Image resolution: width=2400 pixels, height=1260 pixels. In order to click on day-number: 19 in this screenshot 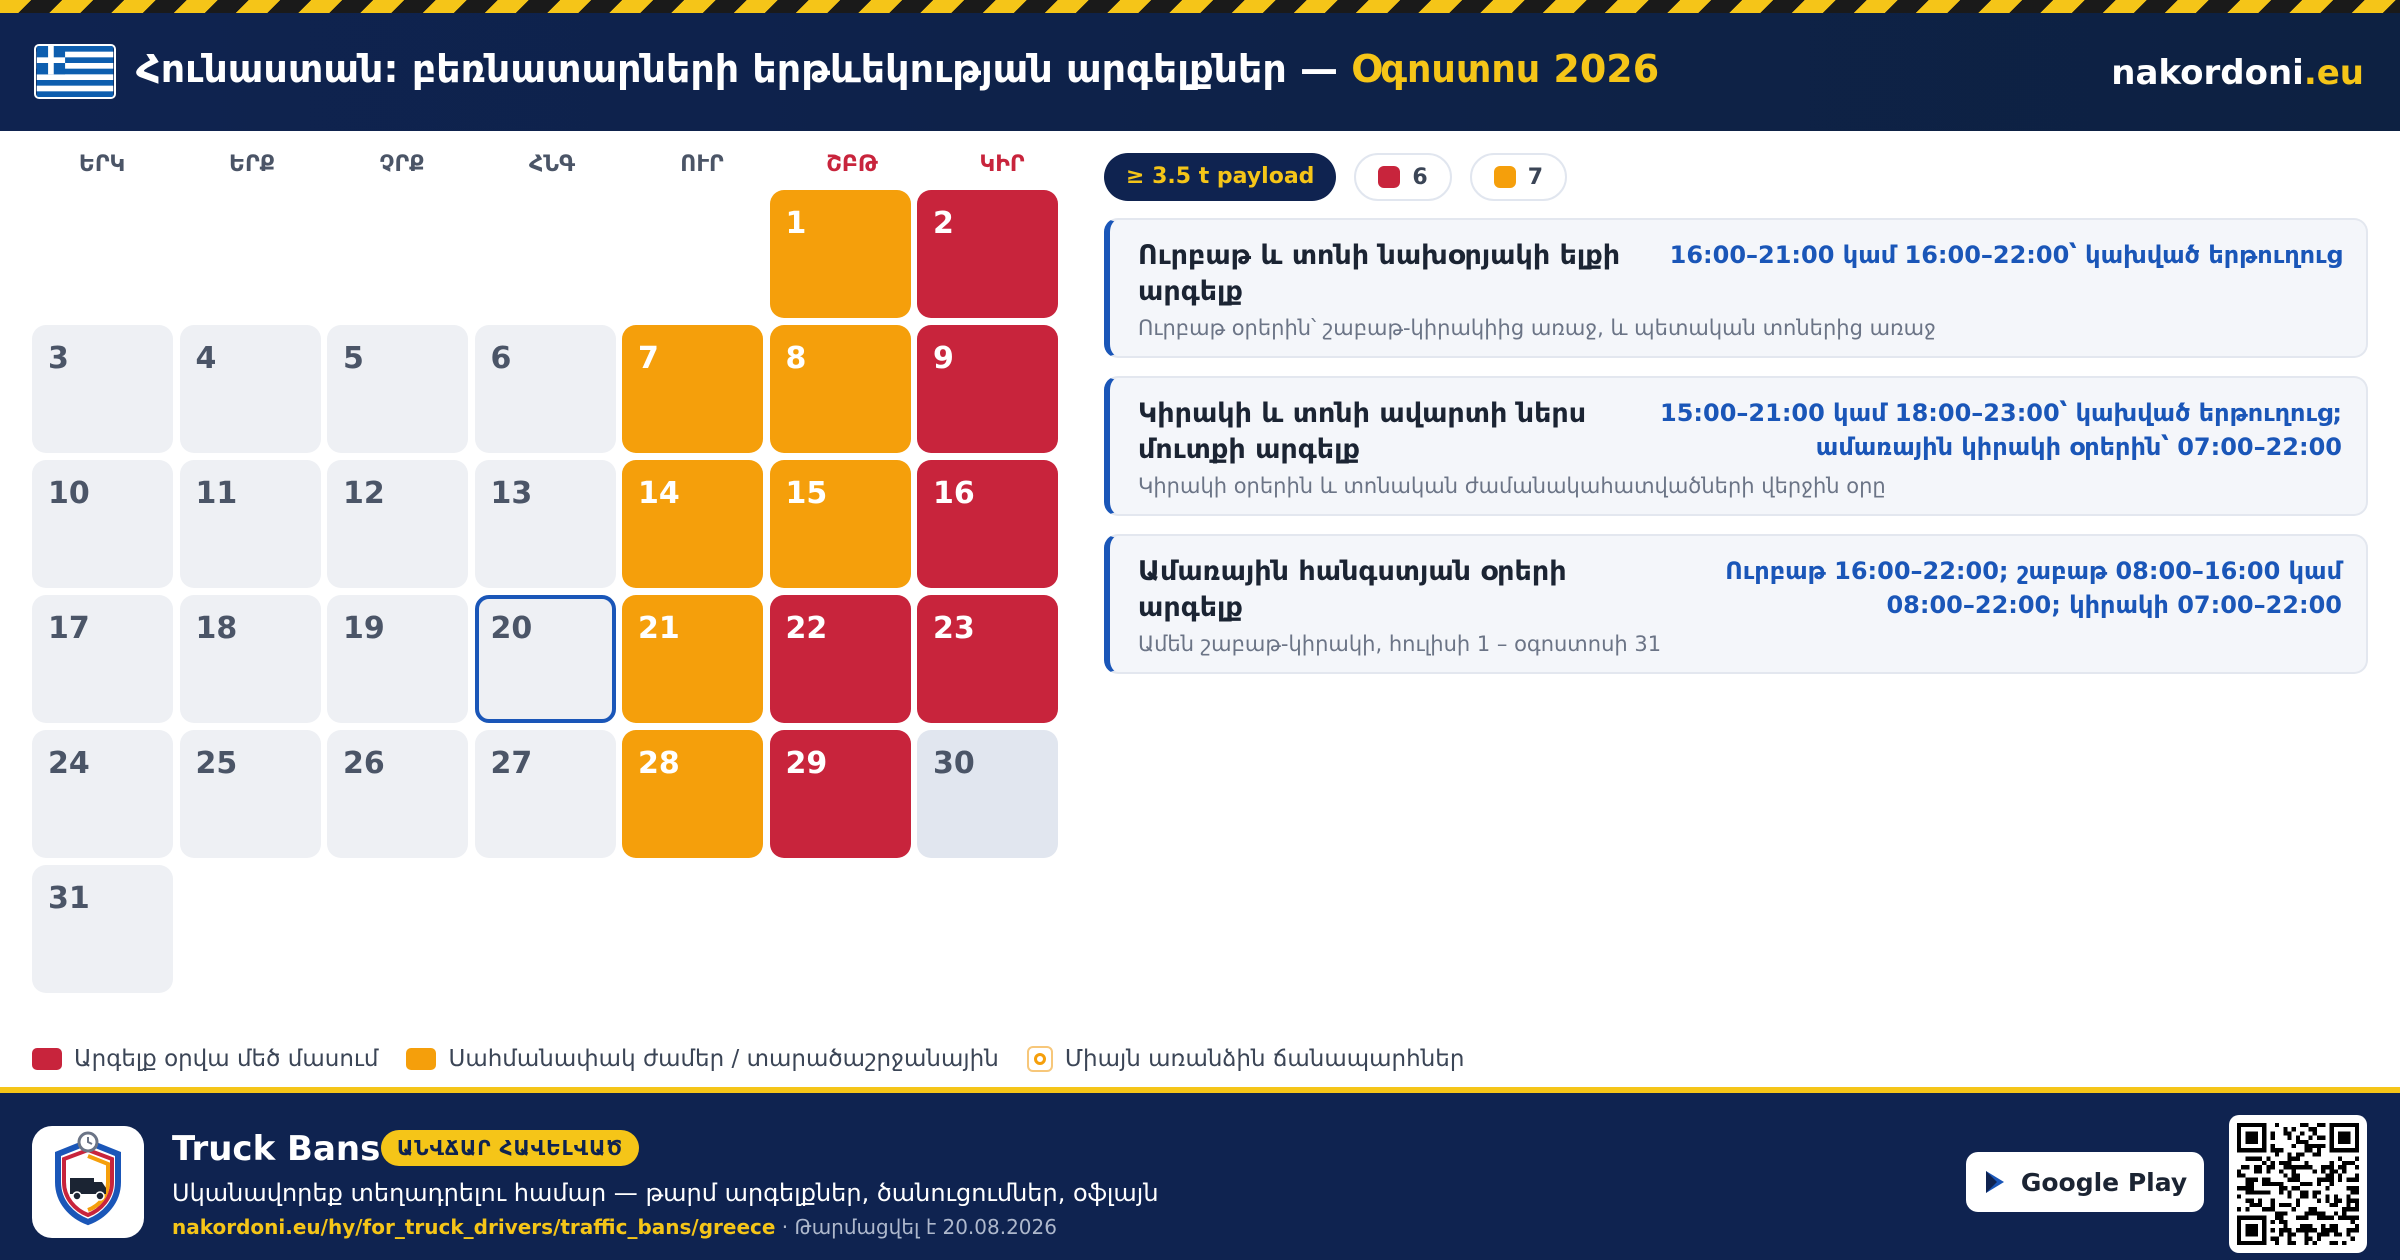, I will do `click(364, 628)`.